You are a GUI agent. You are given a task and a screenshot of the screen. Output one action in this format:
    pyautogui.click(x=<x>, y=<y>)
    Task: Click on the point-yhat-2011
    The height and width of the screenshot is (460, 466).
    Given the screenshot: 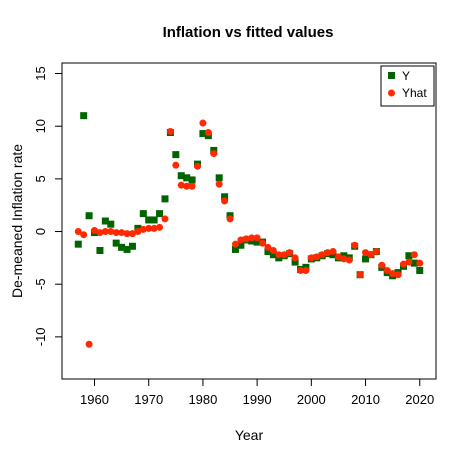 What is the action you would take?
    pyautogui.click(x=371, y=255)
    